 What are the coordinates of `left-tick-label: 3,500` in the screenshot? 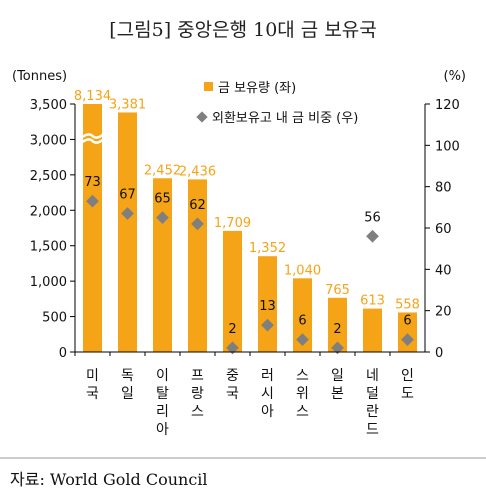 It's located at (48, 105).